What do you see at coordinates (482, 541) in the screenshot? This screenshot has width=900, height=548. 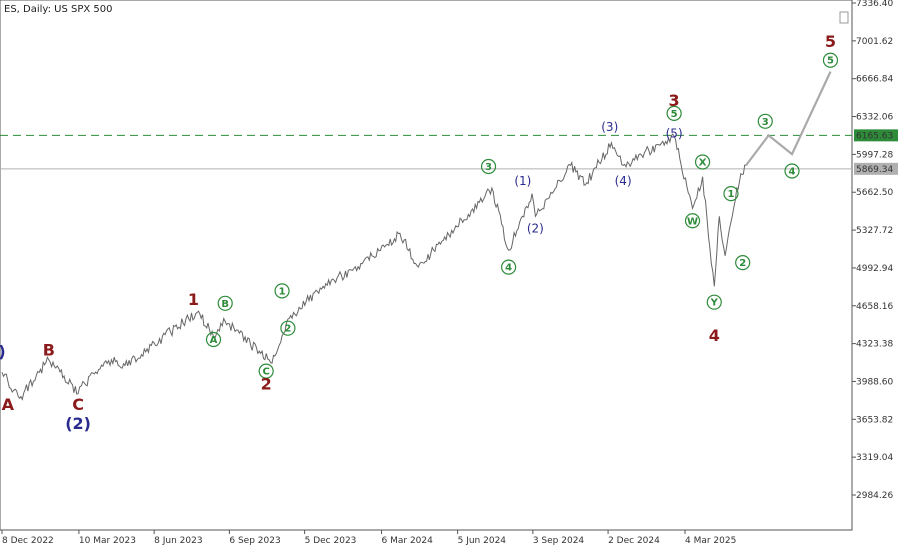 I see `x-tick-label: 5 Jun 2024` at bounding box center [482, 541].